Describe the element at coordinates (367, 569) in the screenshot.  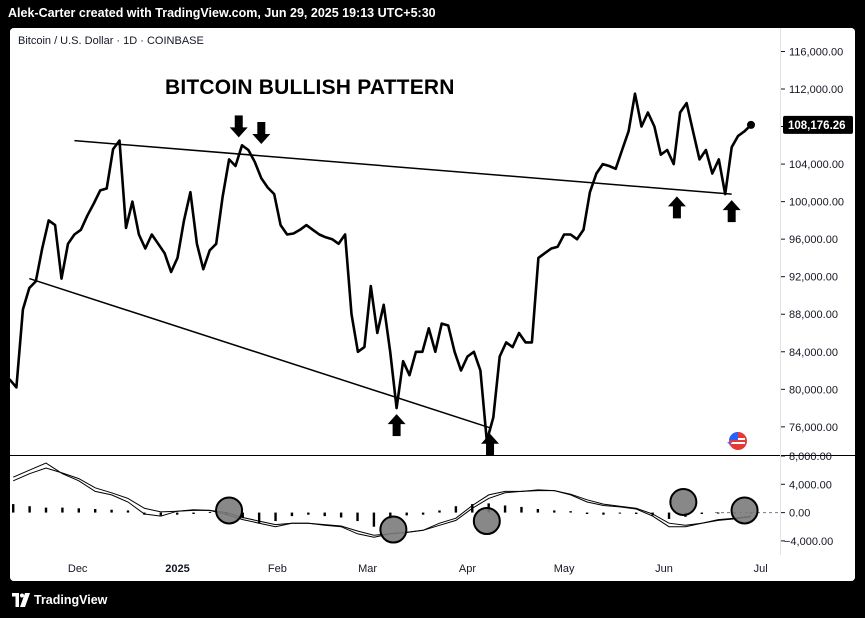
I see `date-tick-label: Mar` at that location.